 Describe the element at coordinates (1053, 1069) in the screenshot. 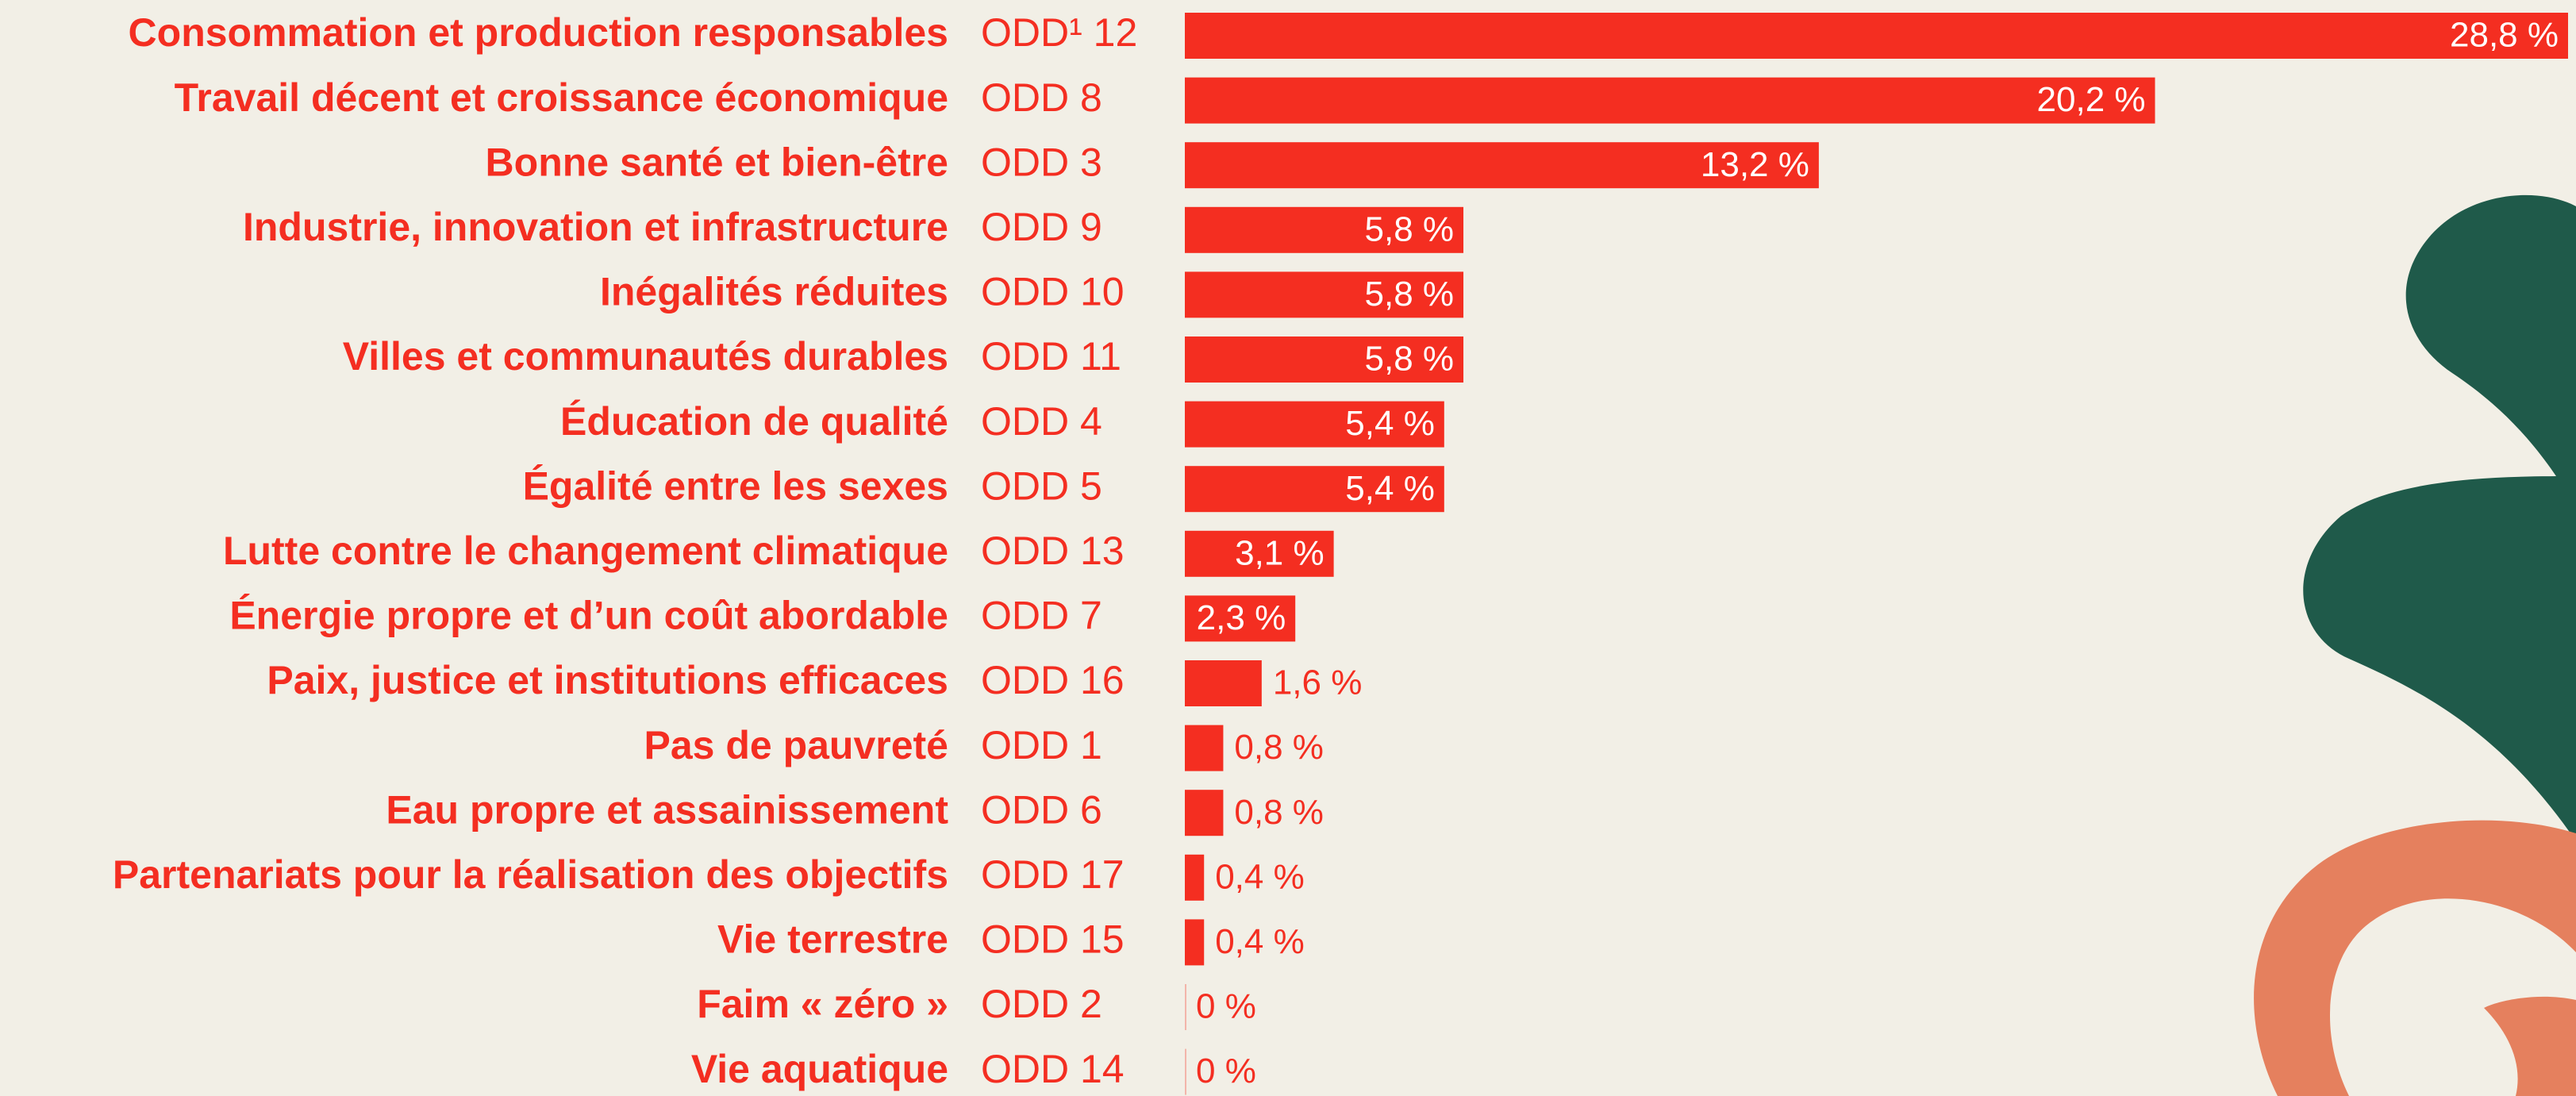

I see `code-label: ODD 14` at that location.